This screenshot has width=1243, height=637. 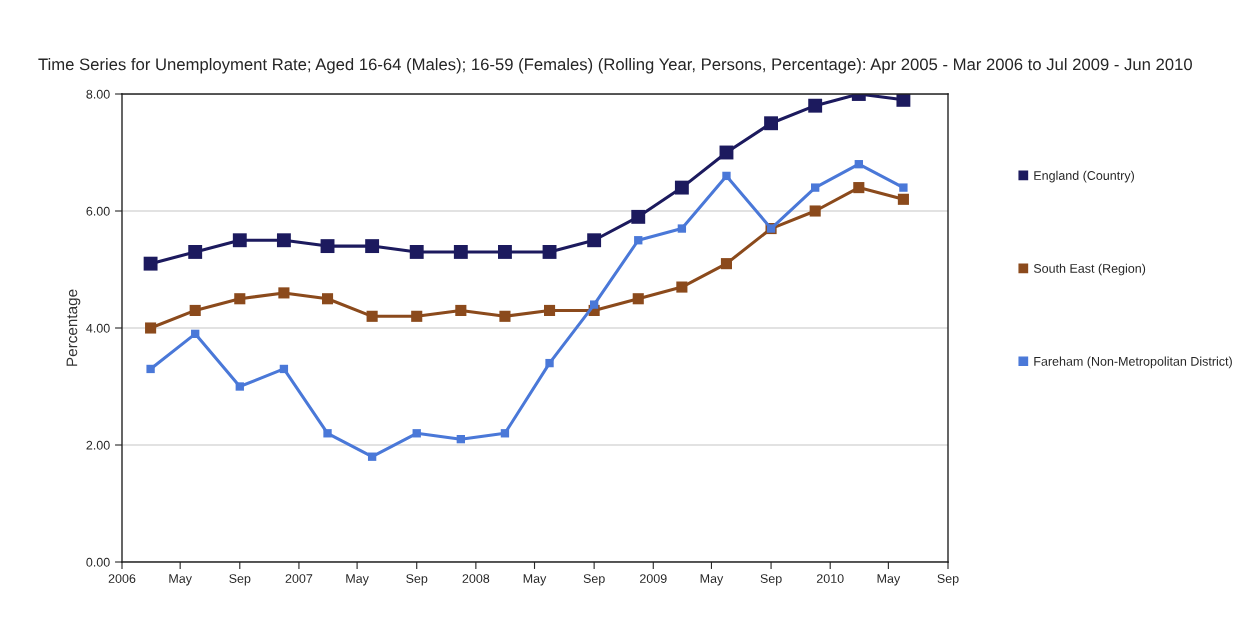 I want to click on legend-label: England (Country), so click(x=1084, y=176).